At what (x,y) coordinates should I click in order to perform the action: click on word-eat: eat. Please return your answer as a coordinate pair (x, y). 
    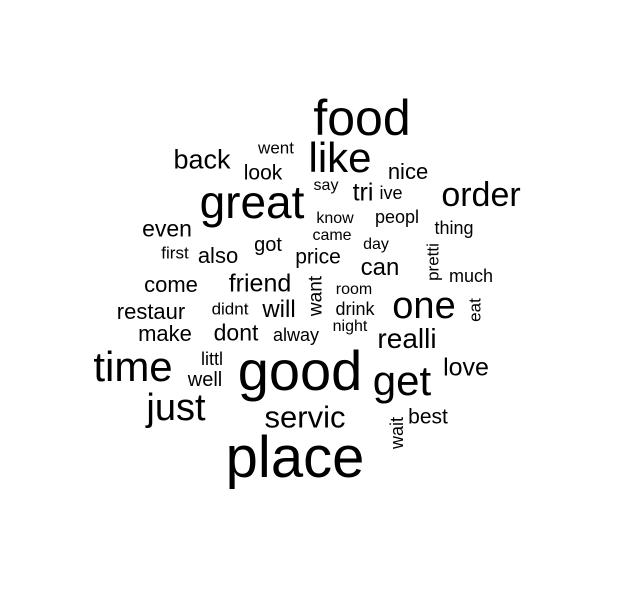
    Looking at the image, I should click on (475, 310).